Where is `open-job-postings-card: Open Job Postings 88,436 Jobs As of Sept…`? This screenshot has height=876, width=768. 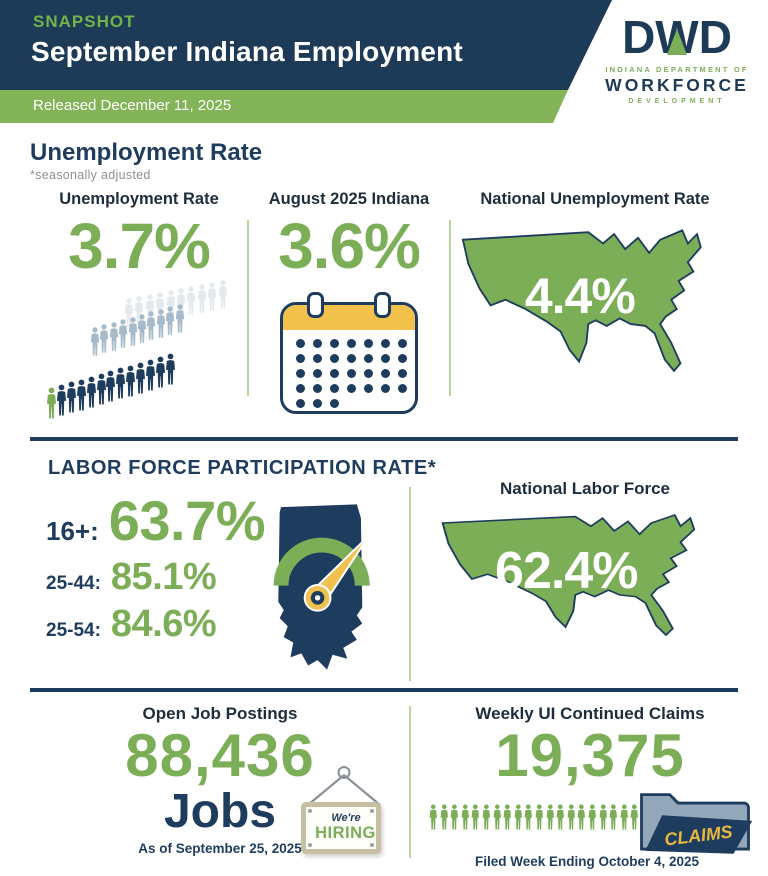
open-job-postings-card: Open Job Postings 88,436 Jobs As of Sept… is located at coordinates (220, 780).